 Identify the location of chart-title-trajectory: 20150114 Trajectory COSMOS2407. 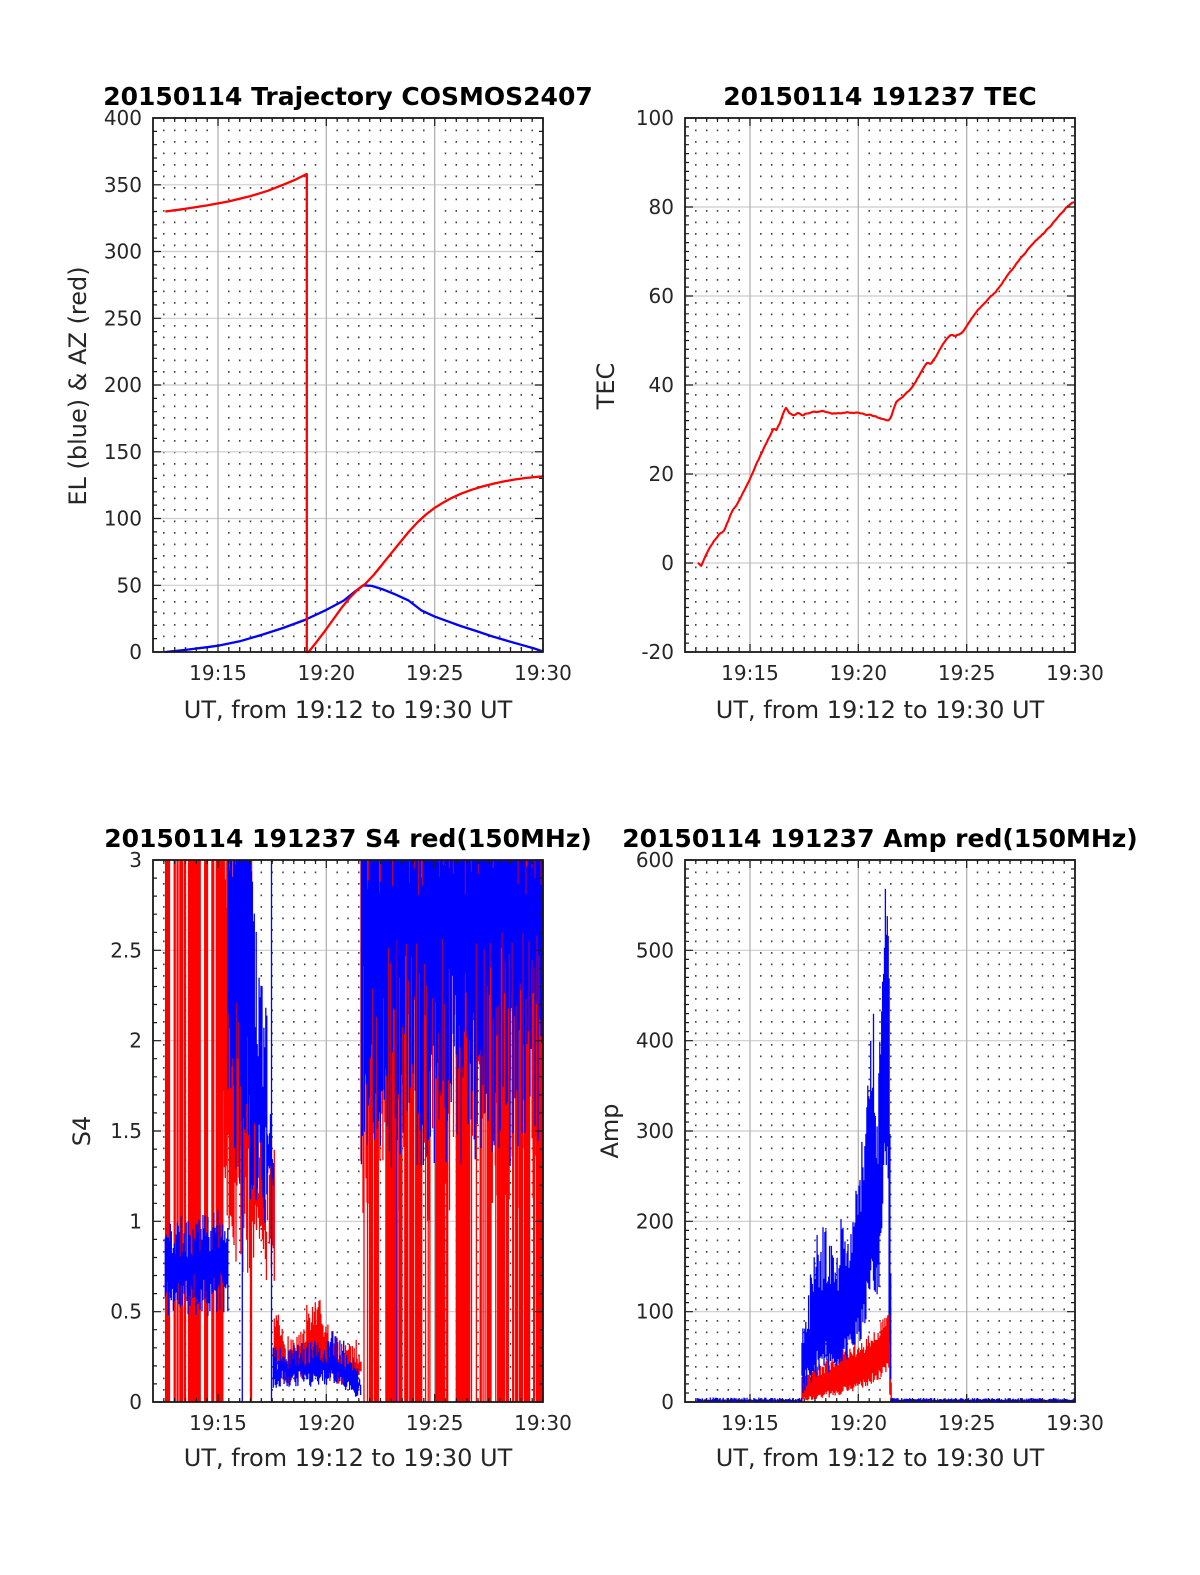
(348, 96).